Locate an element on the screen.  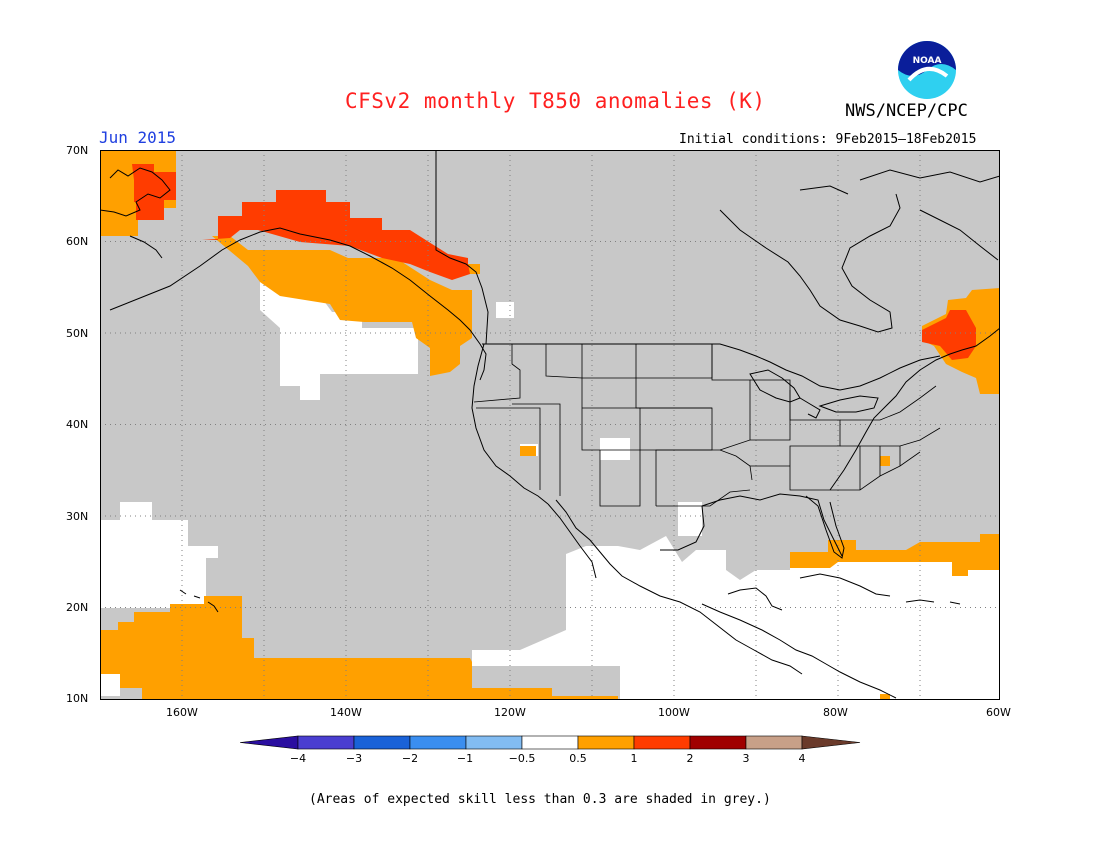
agency-label: NWS/NCEP/CPC is located at coordinates (906, 111).